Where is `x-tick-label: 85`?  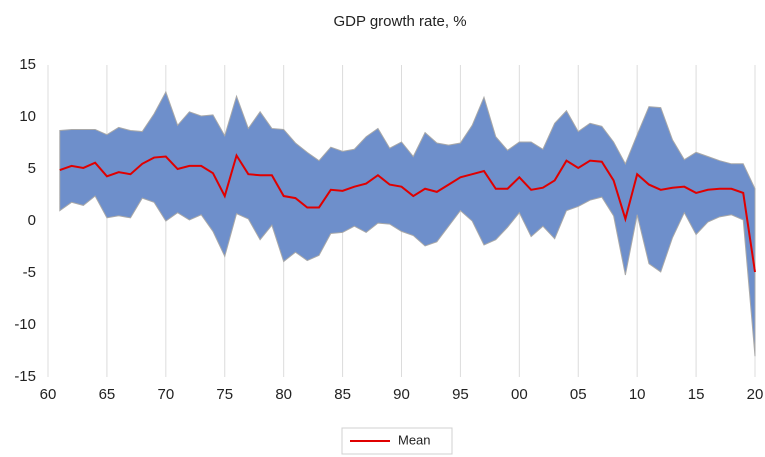 x-tick-label: 85 is located at coordinates (342, 394).